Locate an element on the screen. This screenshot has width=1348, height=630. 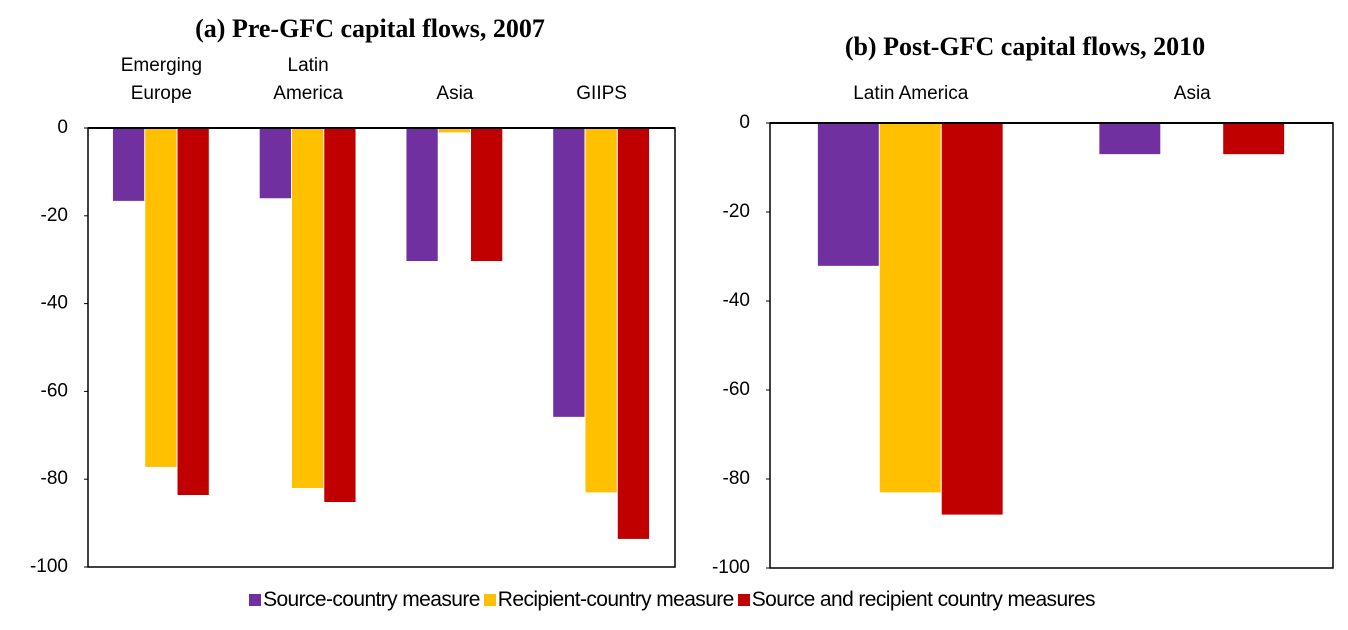
legend-item: Source-country measure is located at coordinates (364, 600).